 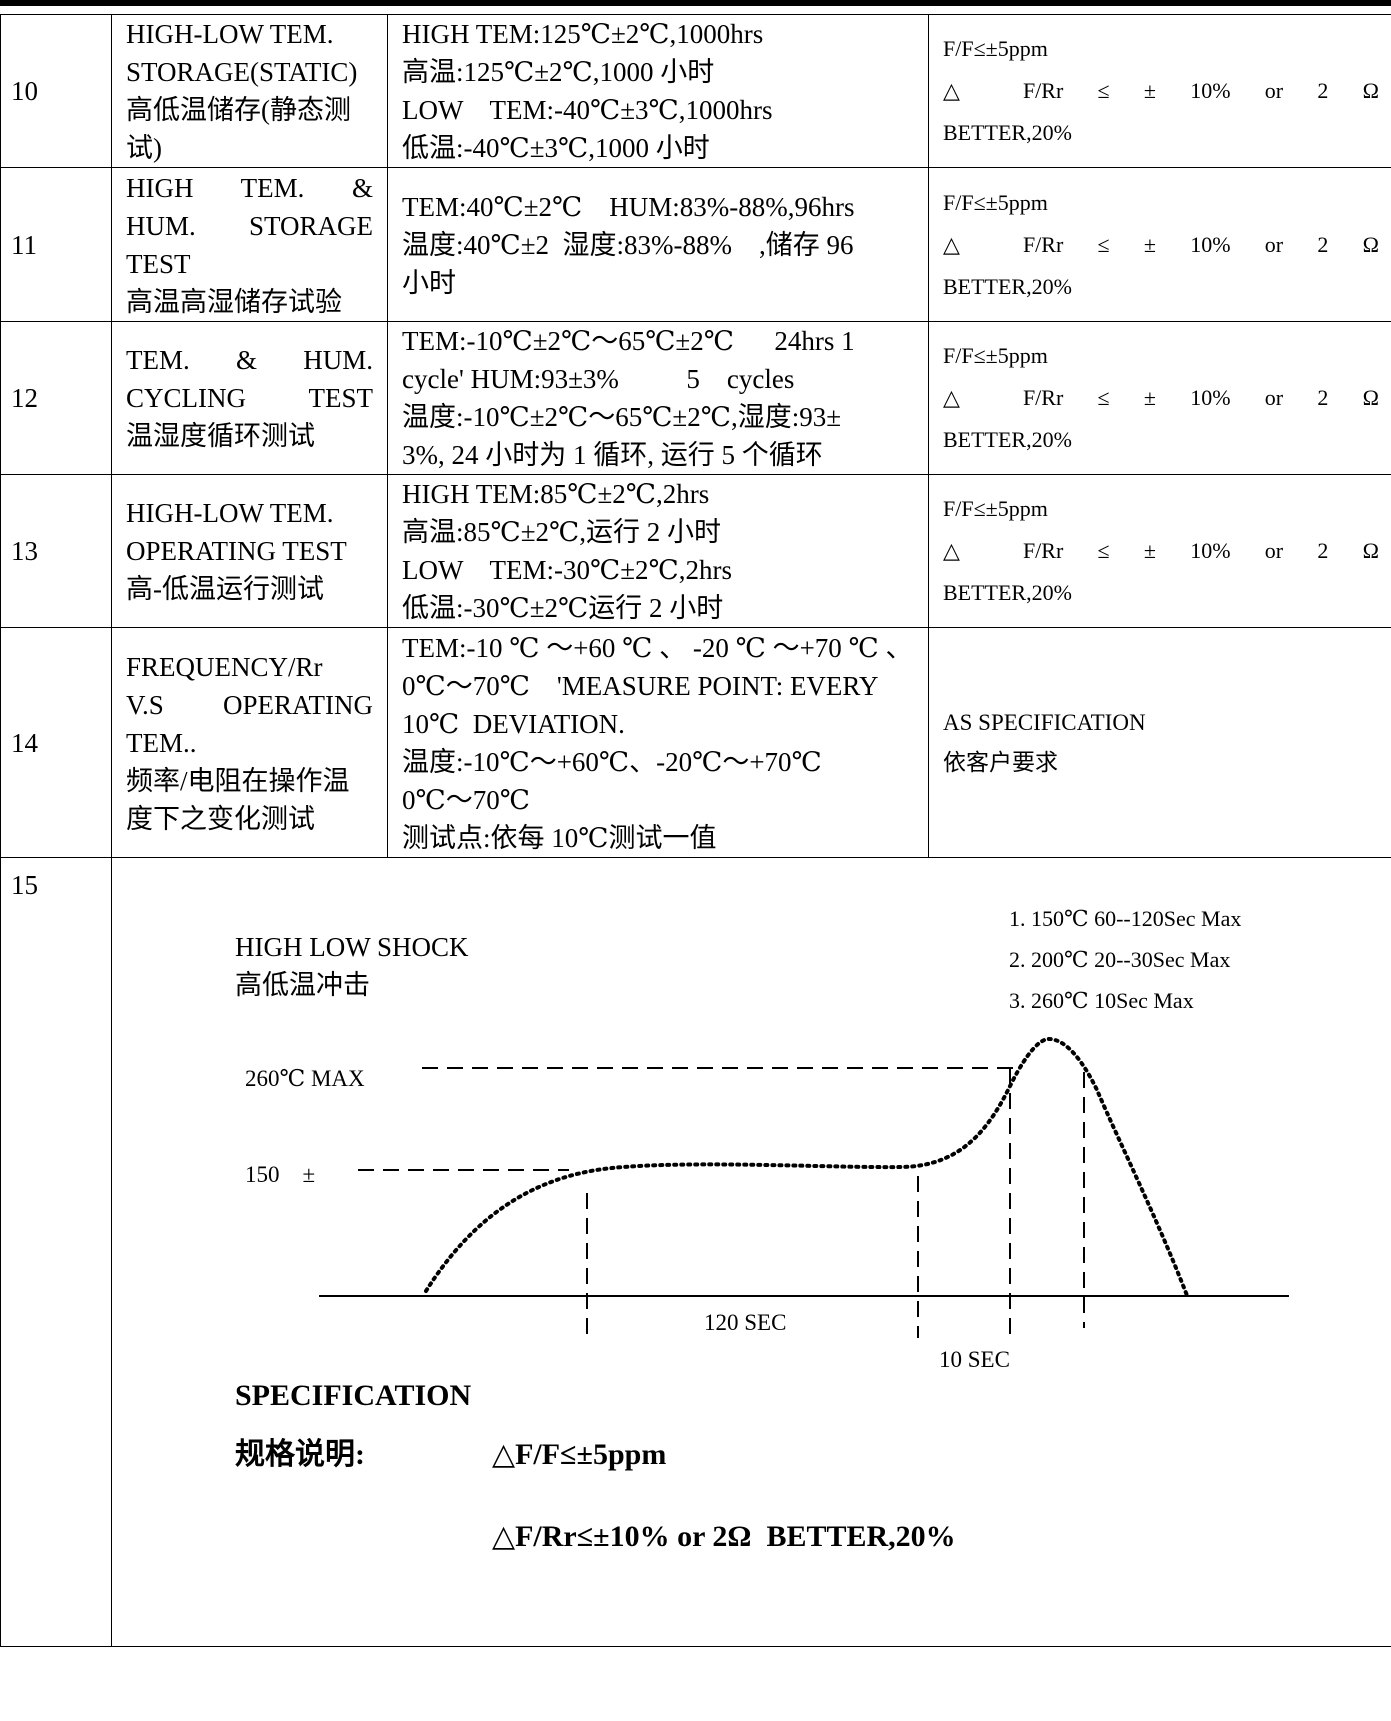 I want to click on condition-line: cycle' HUM:93±3% 5 cycles, so click(x=598, y=379).